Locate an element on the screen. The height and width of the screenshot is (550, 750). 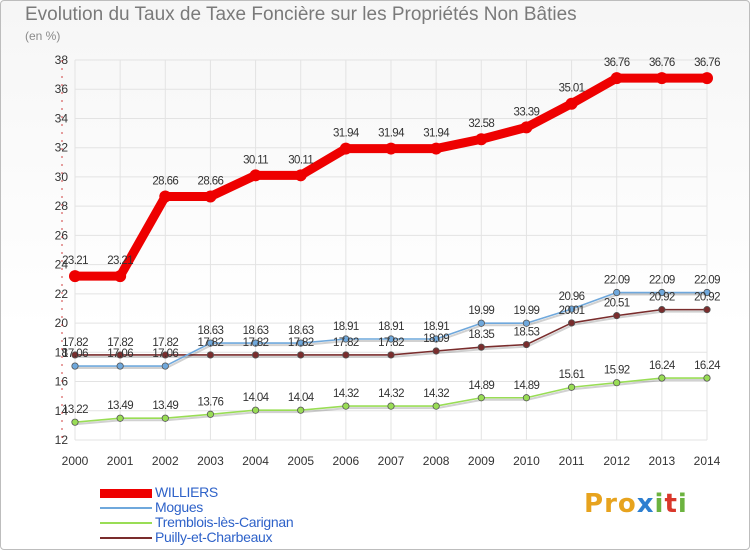
data-label: 14.89 is located at coordinates (481, 386).